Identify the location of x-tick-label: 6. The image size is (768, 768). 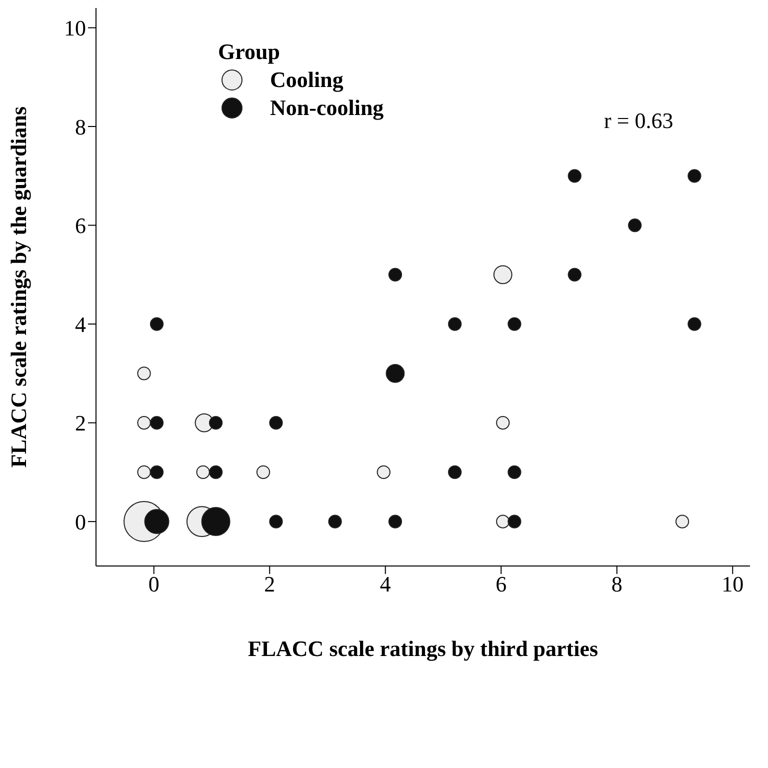
(501, 584).